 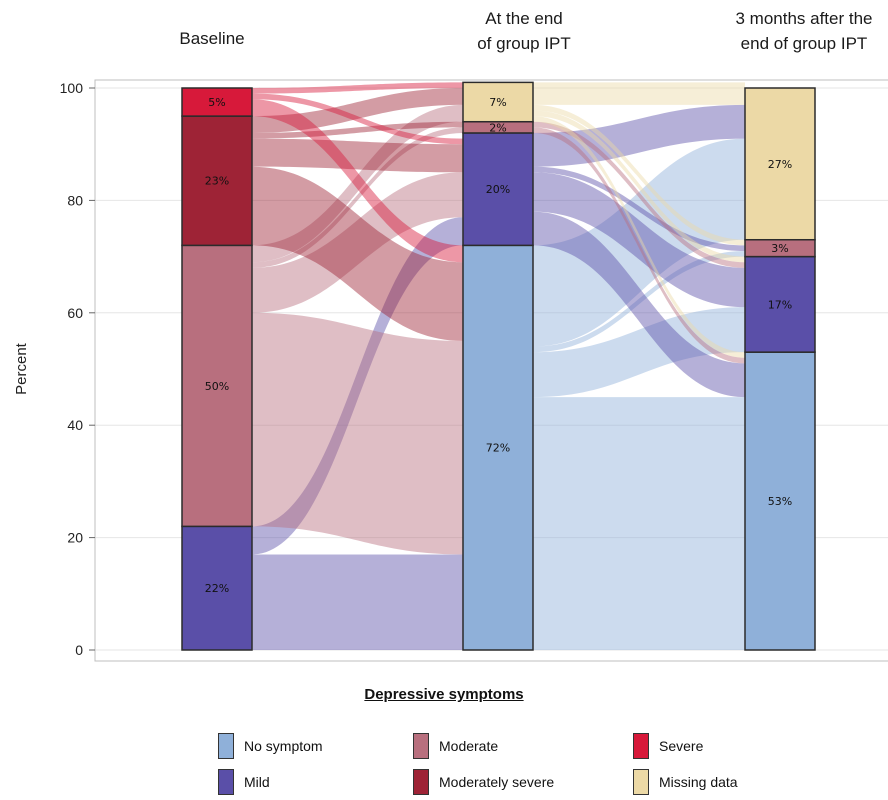 I want to click on flow-mild-to-moderate-stage2, so click(x=639, y=208).